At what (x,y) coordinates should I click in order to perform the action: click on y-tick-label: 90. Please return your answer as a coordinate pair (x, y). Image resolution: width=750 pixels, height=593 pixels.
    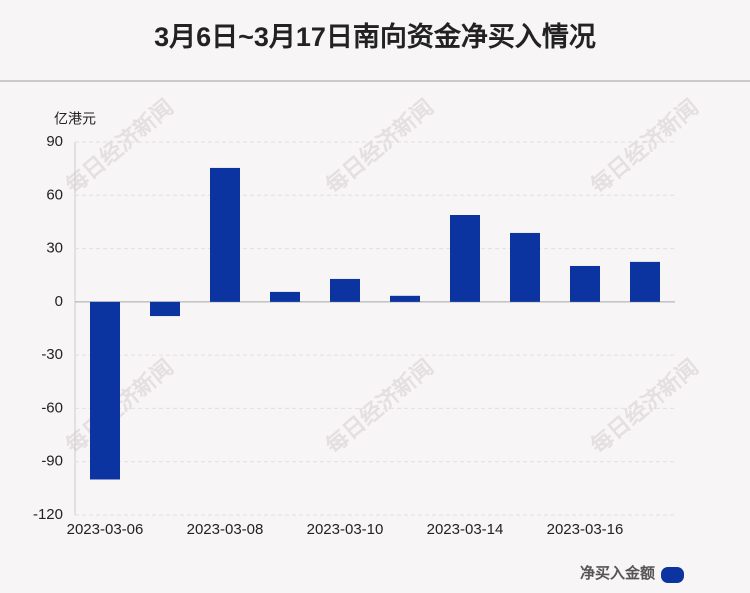
    Looking at the image, I should click on (54, 141).